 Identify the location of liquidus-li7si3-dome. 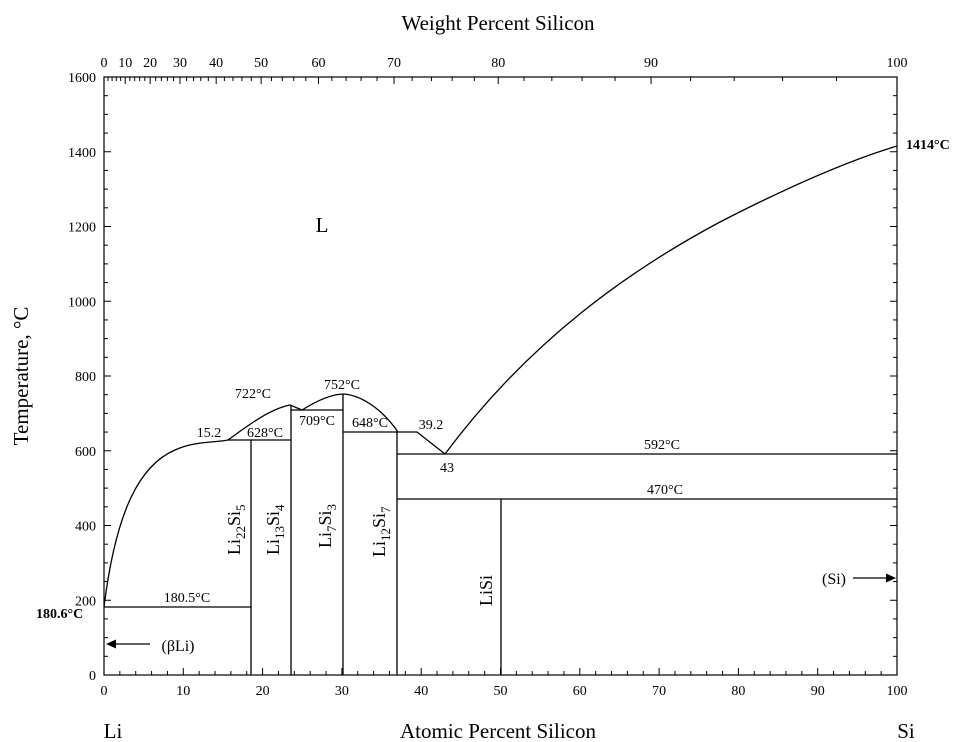
(373, 424).